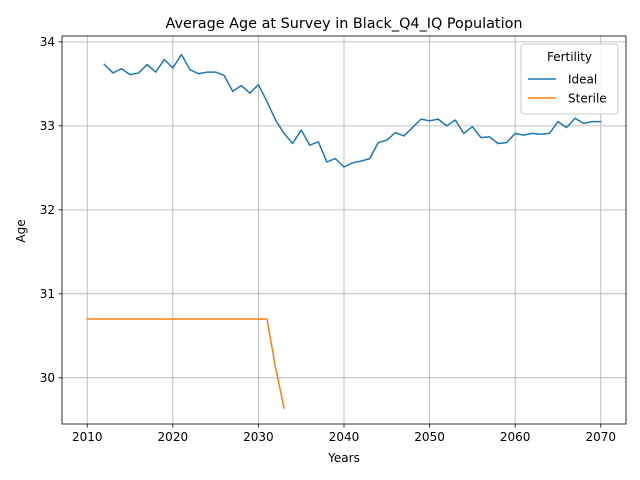 Image resolution: width=640 pixels, height=480 pixels. I want to click on legend-label-ideal: Ideal, so click(582, 80).